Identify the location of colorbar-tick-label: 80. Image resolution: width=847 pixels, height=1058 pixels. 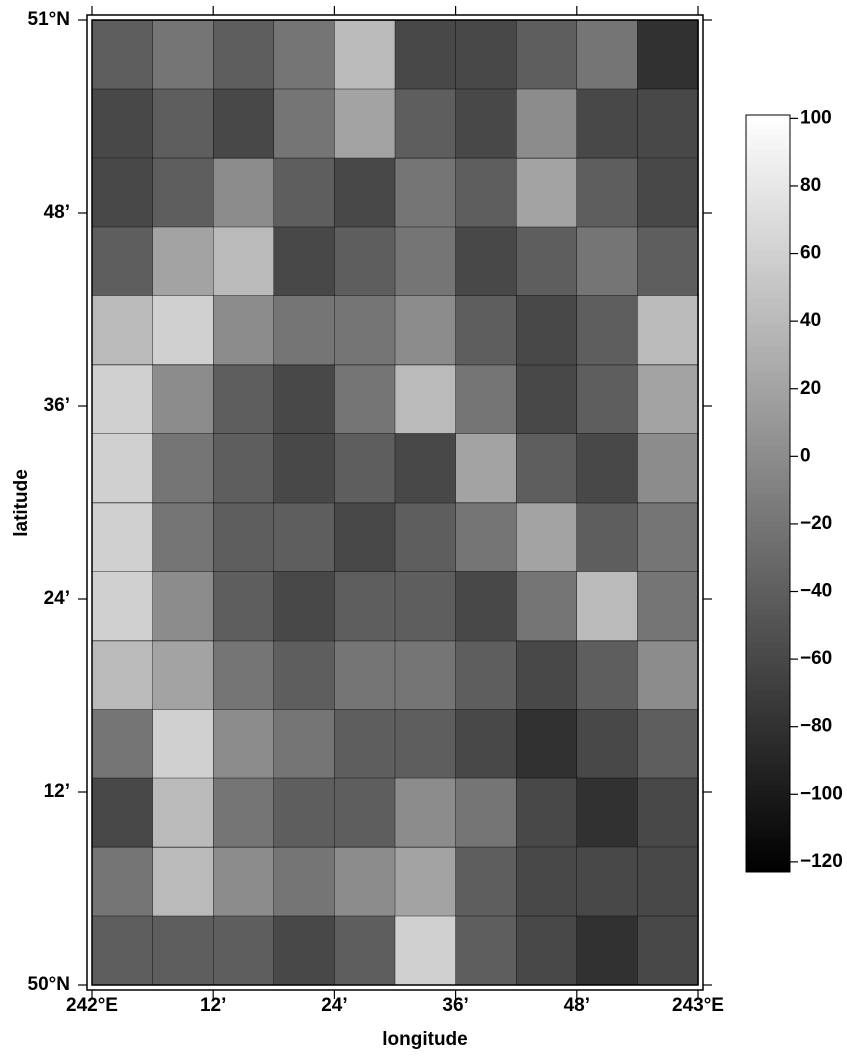
(810, 185).